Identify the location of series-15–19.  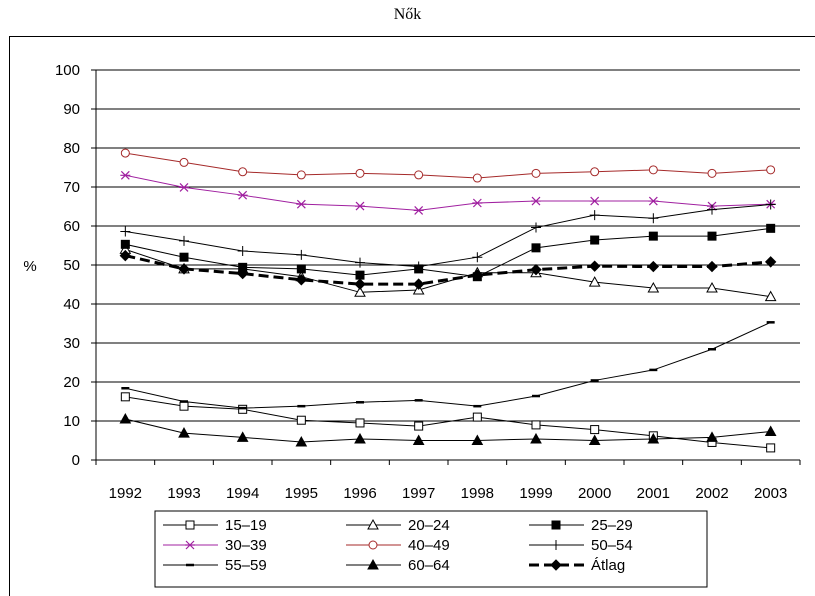
(448, 422).